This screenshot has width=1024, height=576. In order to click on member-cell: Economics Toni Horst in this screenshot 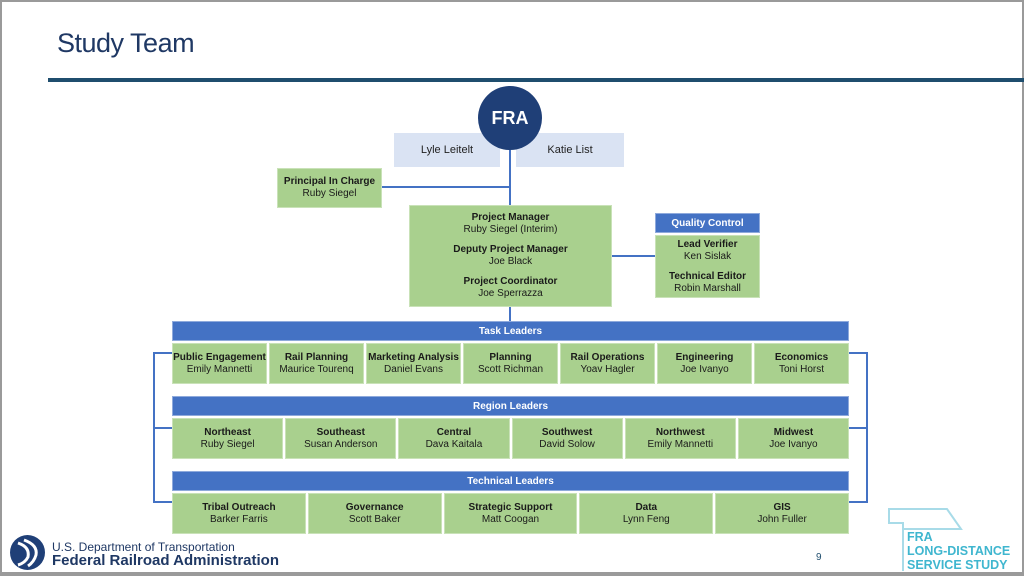, I will do `click(801, 363)`.